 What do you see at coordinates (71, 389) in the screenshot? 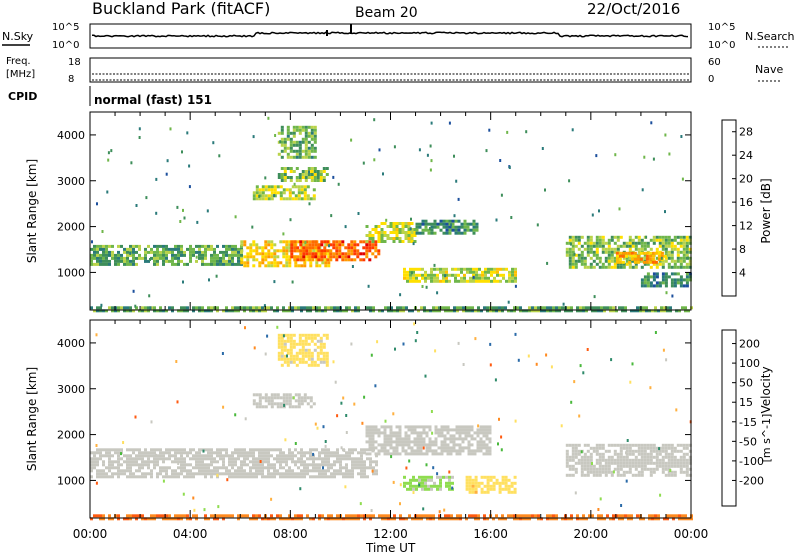
I see `y-tick-label: 3000` at bounding box center [71, 389].